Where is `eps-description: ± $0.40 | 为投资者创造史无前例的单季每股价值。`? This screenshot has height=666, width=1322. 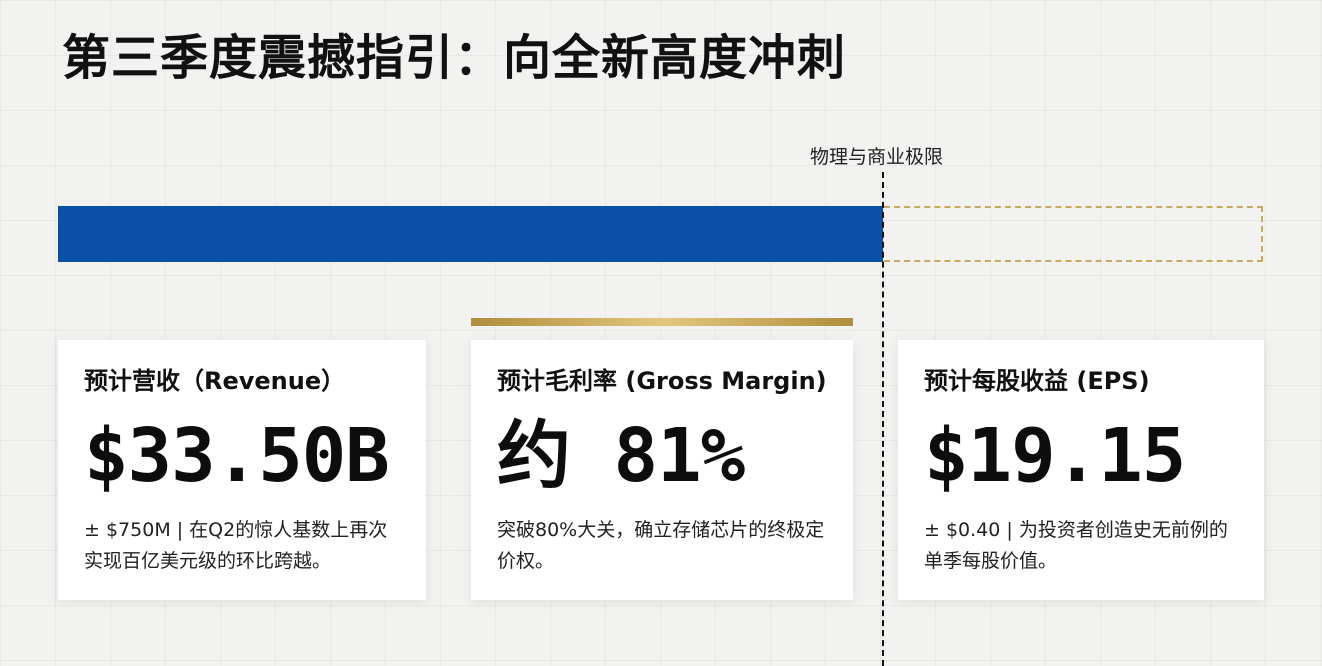 eps-description: ± $0.40 | 为投资者创造史无前例的单季每股价值。 is located at coordinates (1076, 545).